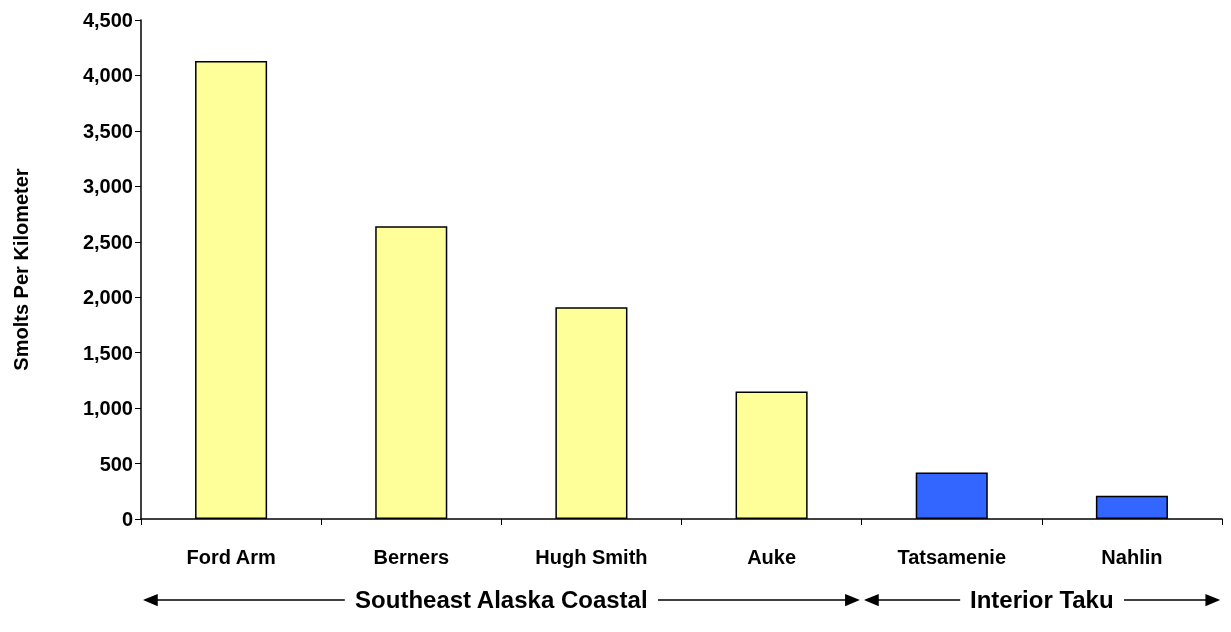 The height and width of the screenshot is (632, 1231). What do you see at coordinates (591, 557) in the screenshot?
I see `x-tick-label: Hugh Smith` at bounding box center [591, 557].